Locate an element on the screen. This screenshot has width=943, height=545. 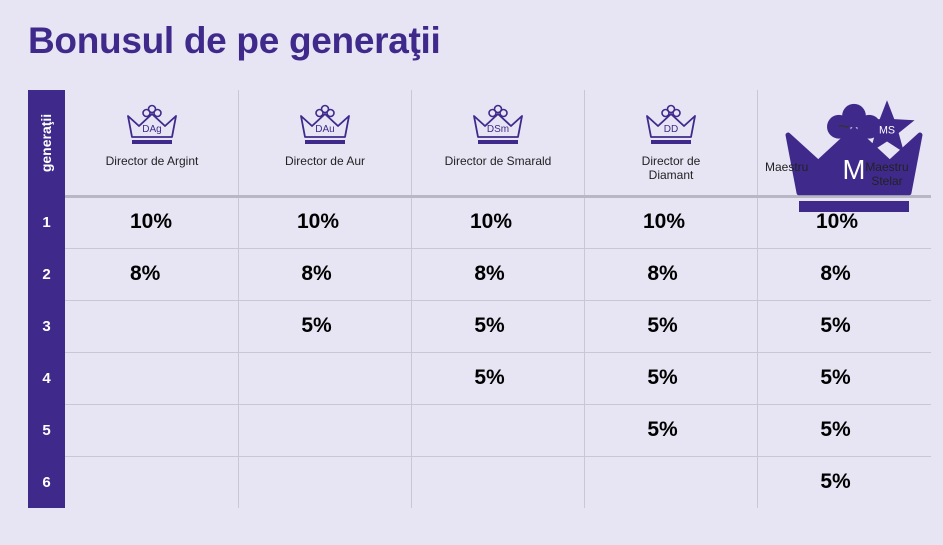
icon-abbreviation: DAu is located at coordinates (324, 129).